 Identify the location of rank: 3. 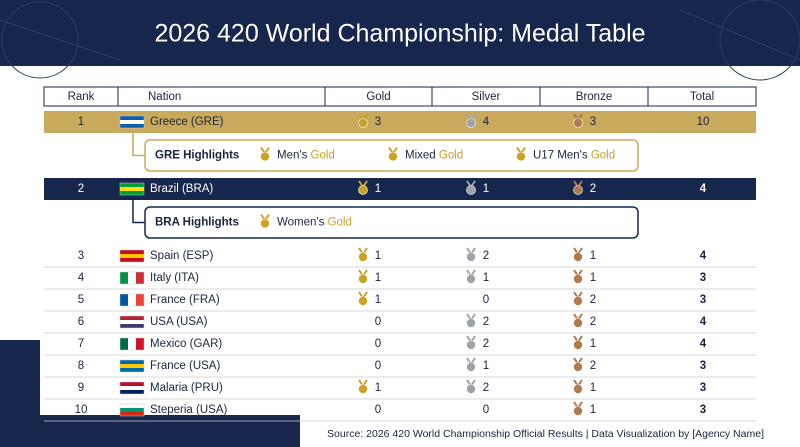
(81, 256).